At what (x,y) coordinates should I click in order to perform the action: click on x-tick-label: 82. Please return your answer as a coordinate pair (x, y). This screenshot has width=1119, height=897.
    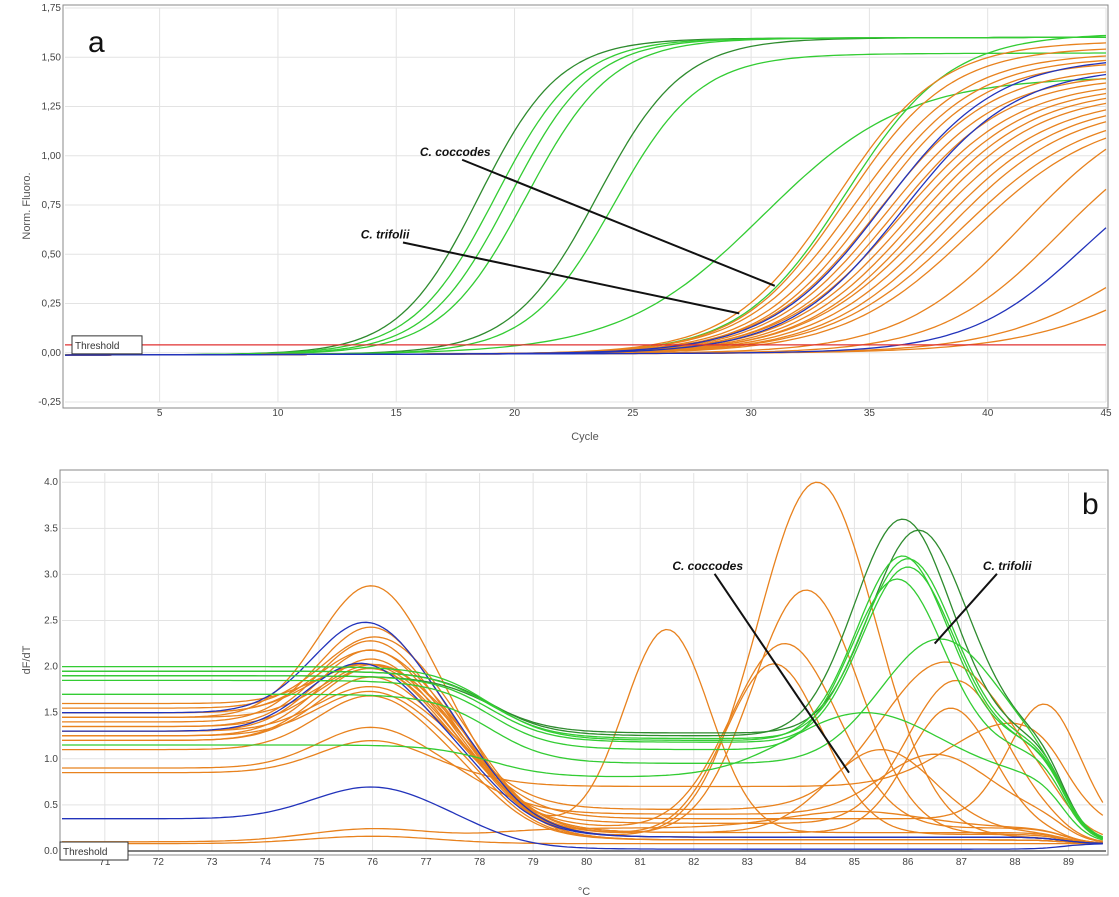
    Looking at the image, I should click on (694, 862).